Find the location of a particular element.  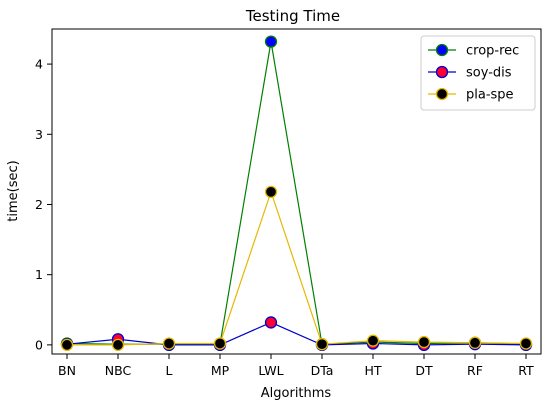

data-point-pla-spe-dta is located at coordinates (322, 344).